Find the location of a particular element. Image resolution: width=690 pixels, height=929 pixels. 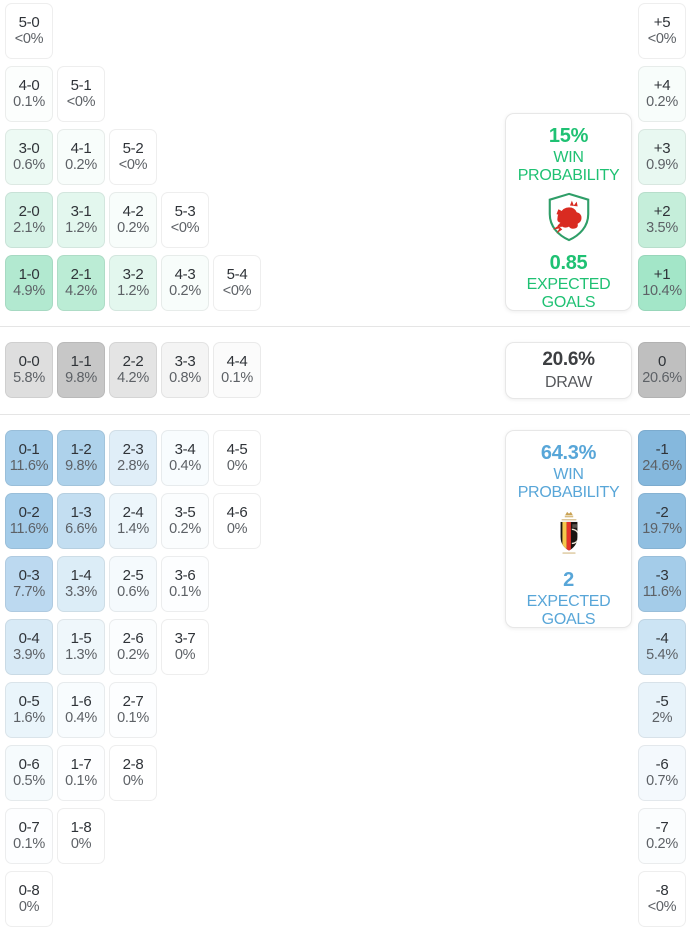

probability-text: 0.7% is located at coordinates (662, 781).